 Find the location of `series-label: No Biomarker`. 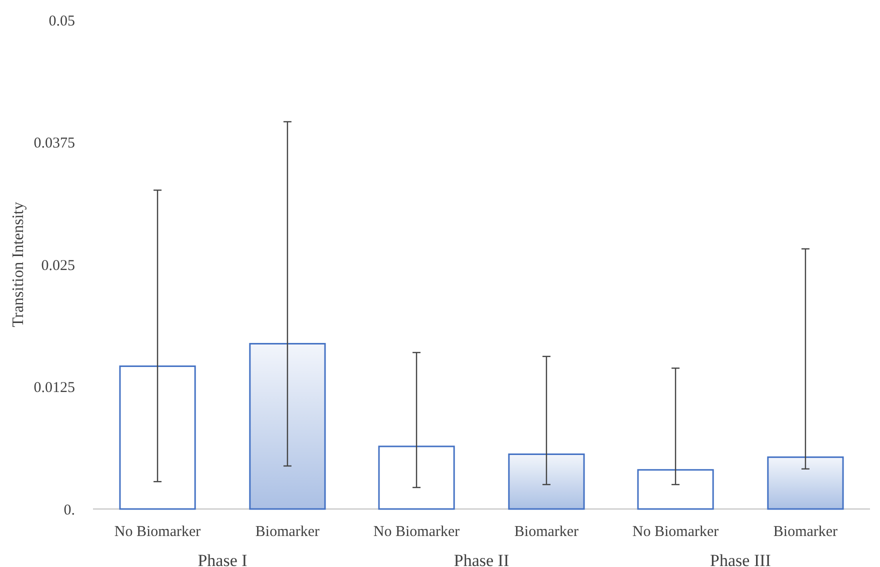

series-label: No Biomarker is located at coordinates (675, 532).